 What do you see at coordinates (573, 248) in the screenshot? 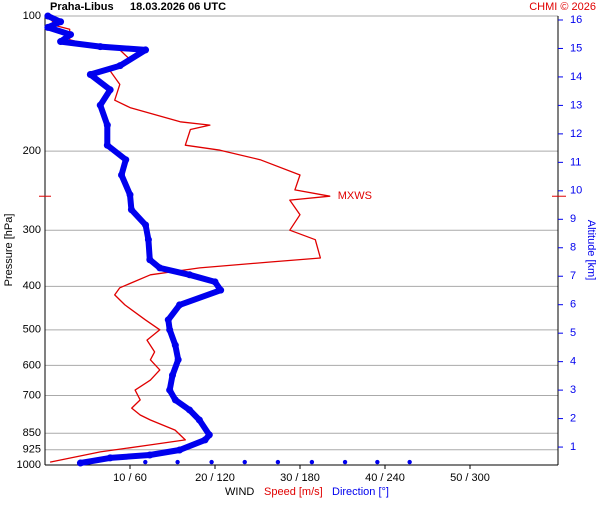
I see `y2-tick-label: 8` at bounding box center [573, 248].